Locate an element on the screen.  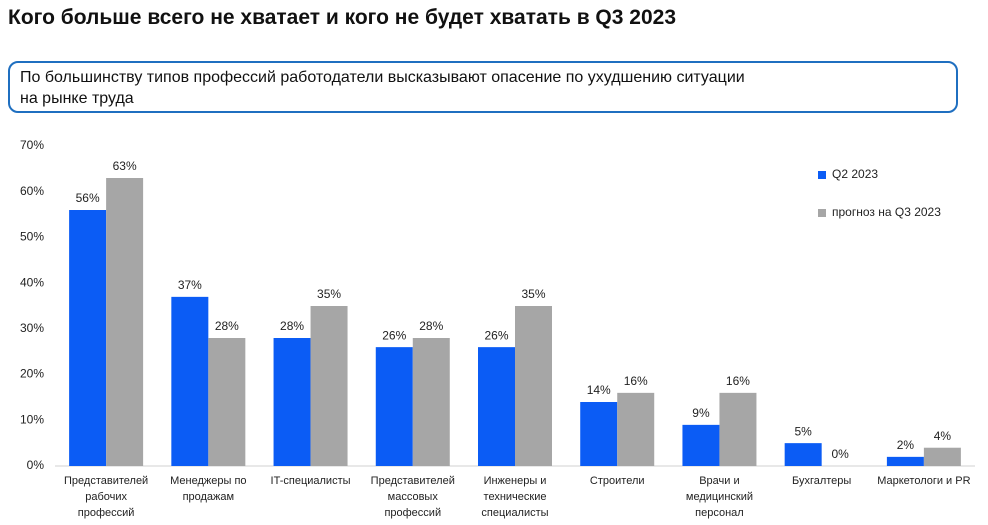
value-label: 5% is located at coordinates (803, 431).